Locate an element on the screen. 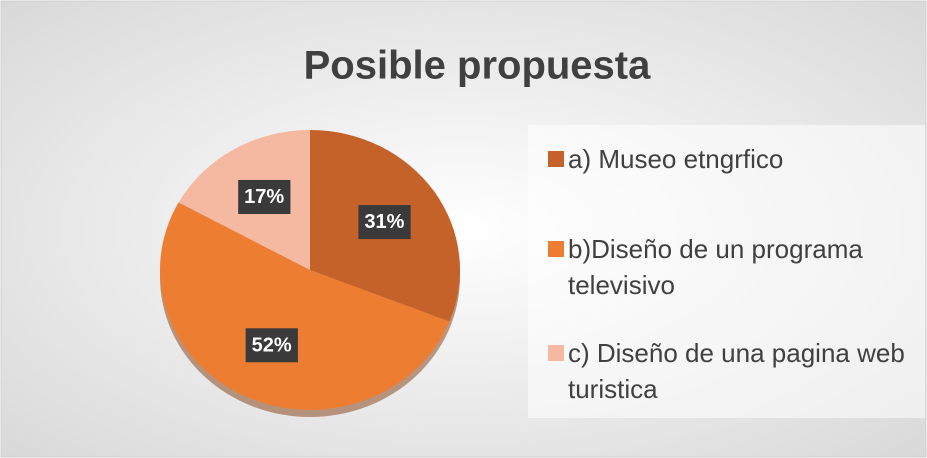  data-label: 31% is located at coordinates (384, 222).